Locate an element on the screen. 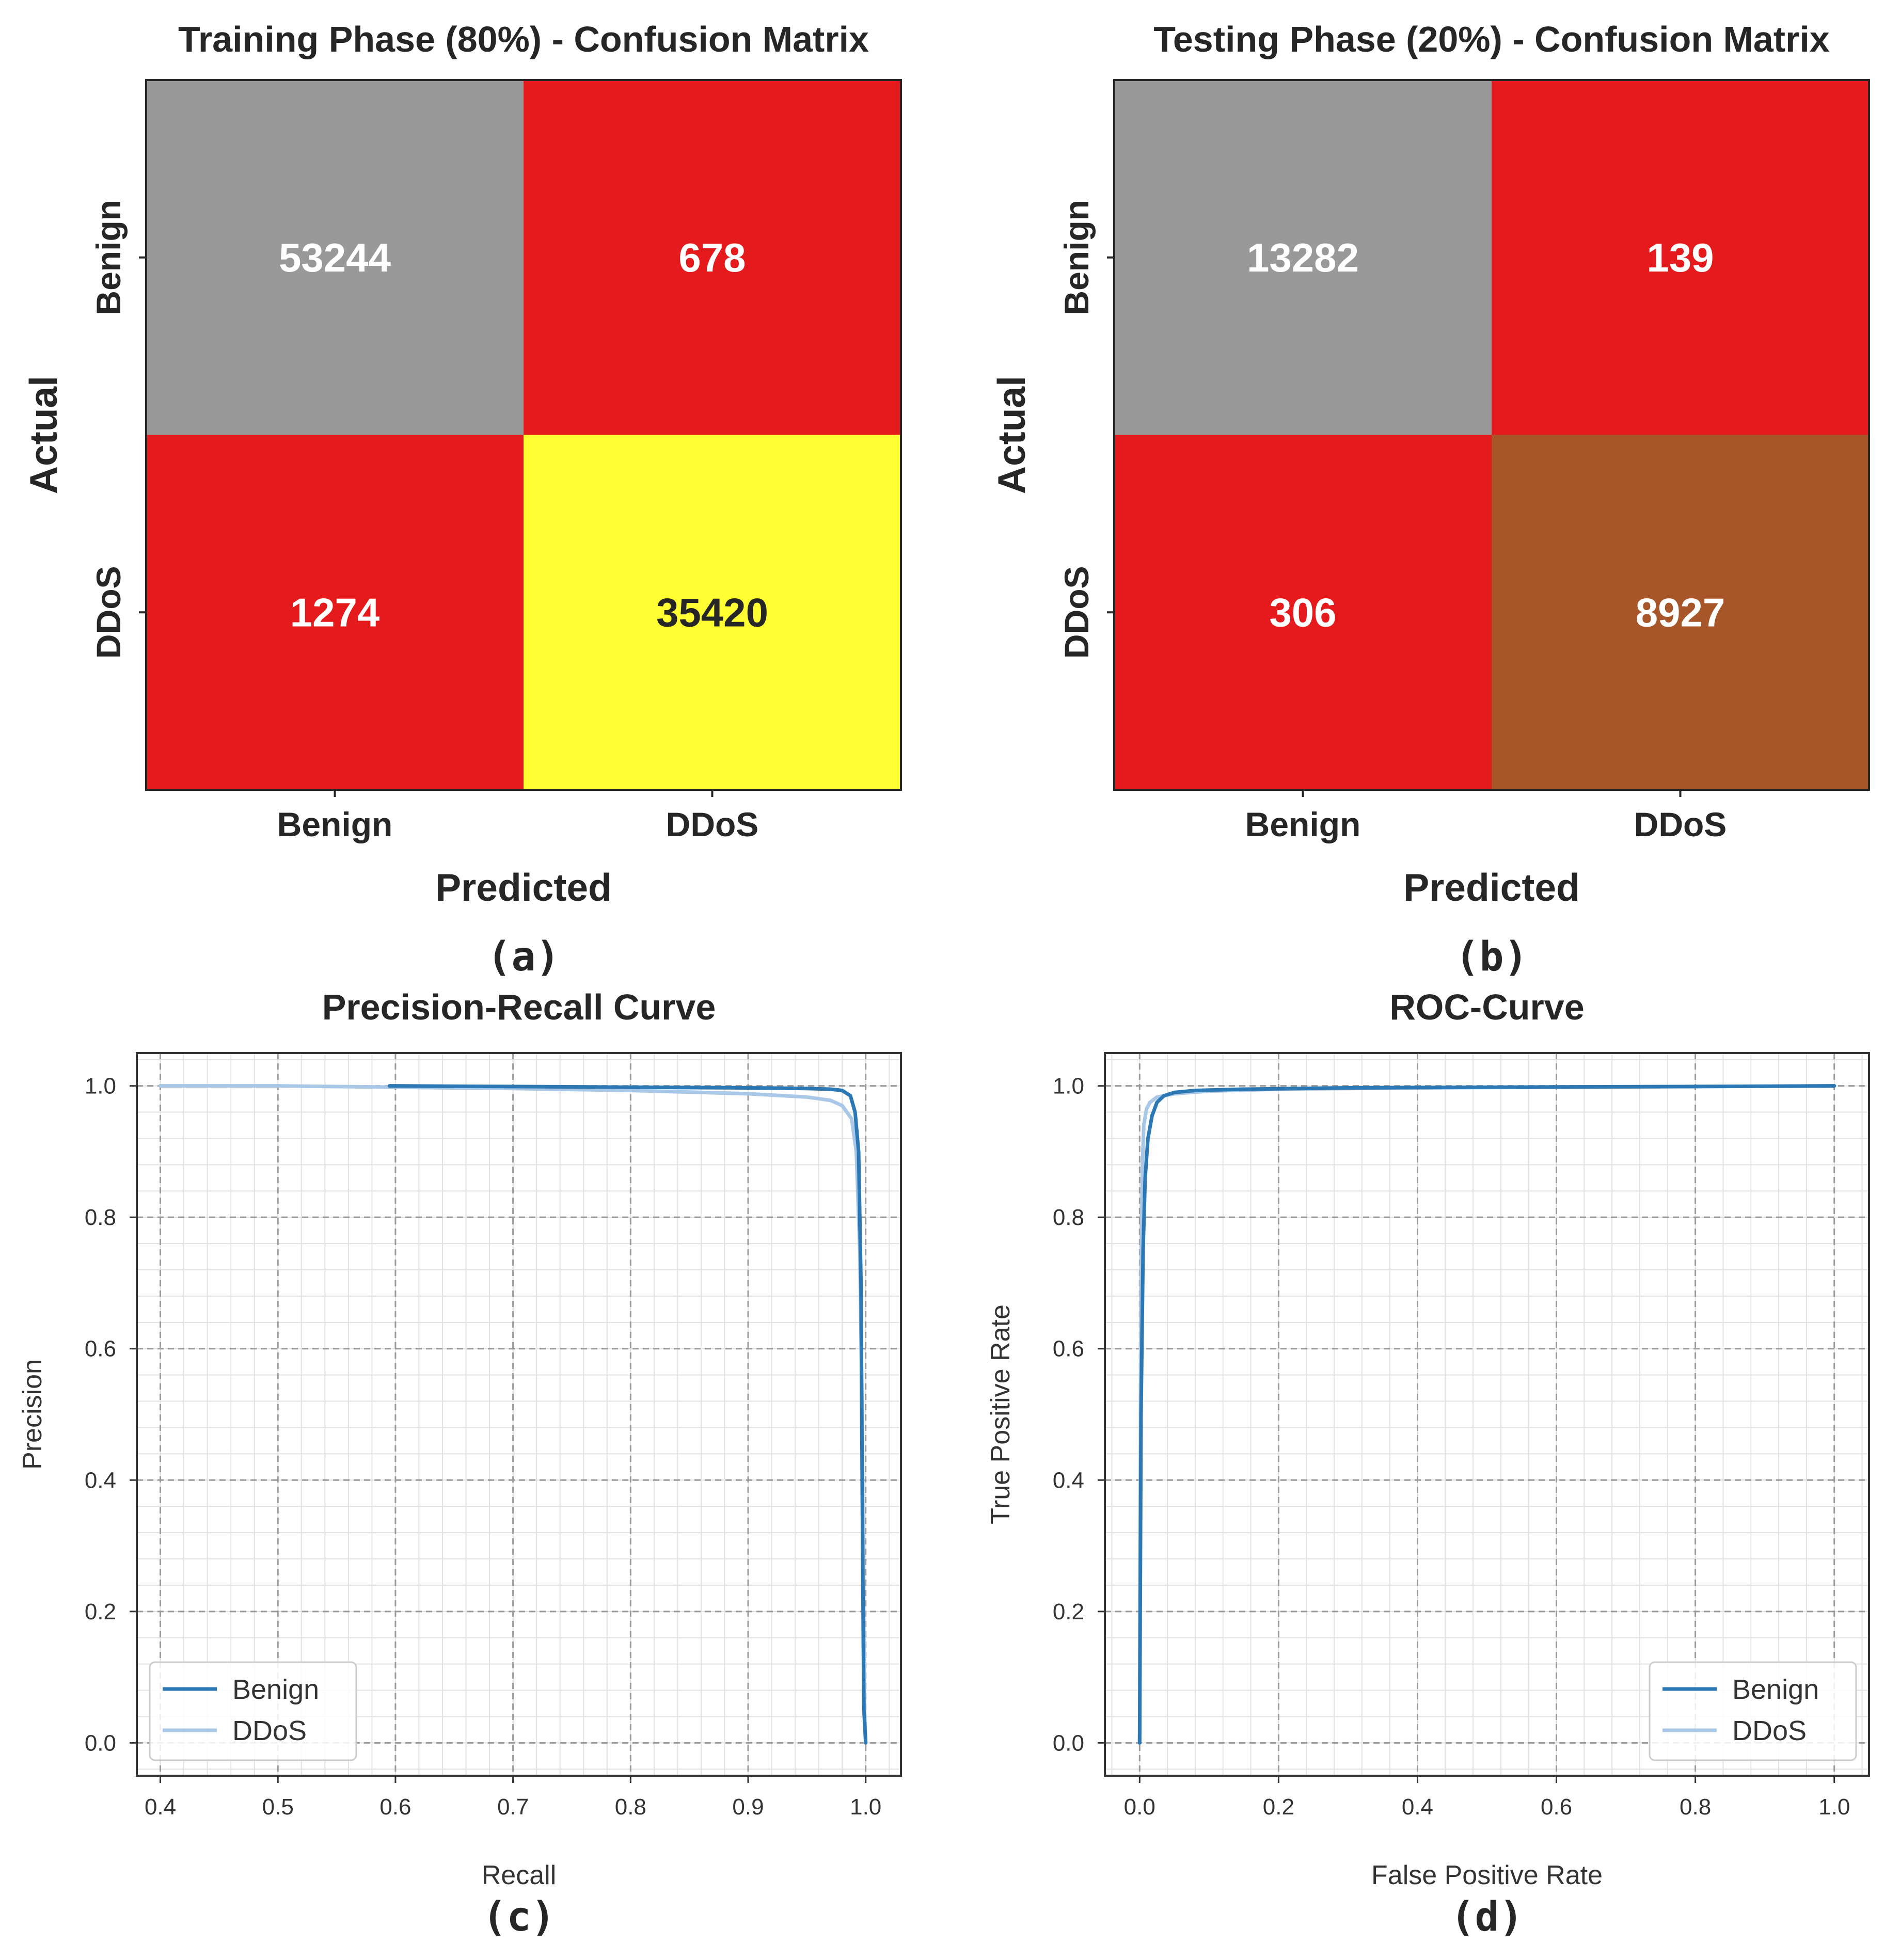 The width and height of the screenshot is (1900, 1960). x-axis-label: Recall is located at coordinates (519, 1875).